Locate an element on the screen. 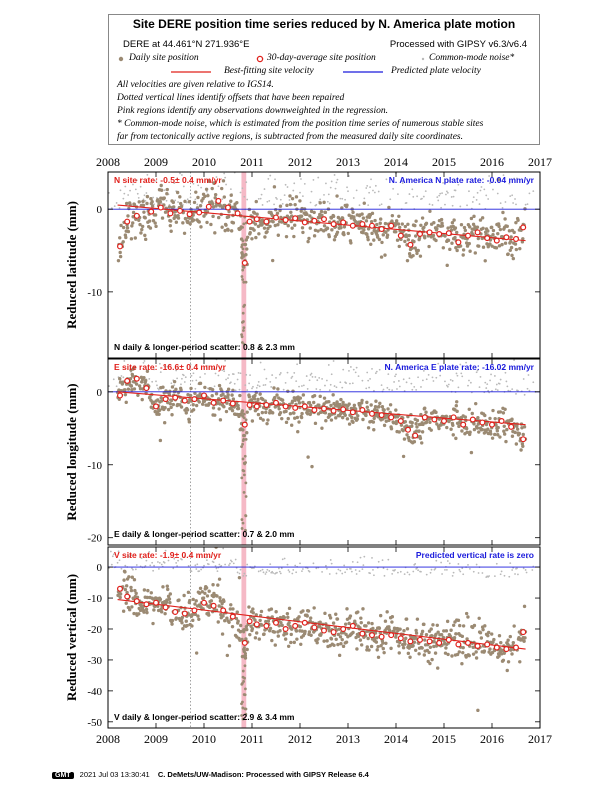  x-tick-label-top: 2008 is located at coordinates (108, 162).